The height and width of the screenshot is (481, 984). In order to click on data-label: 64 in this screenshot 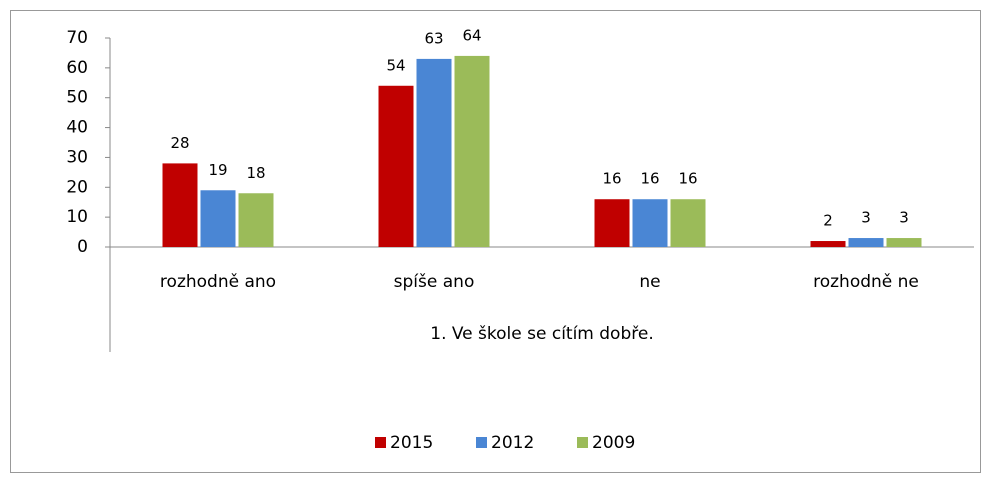, I will do `click(471, 35)`.